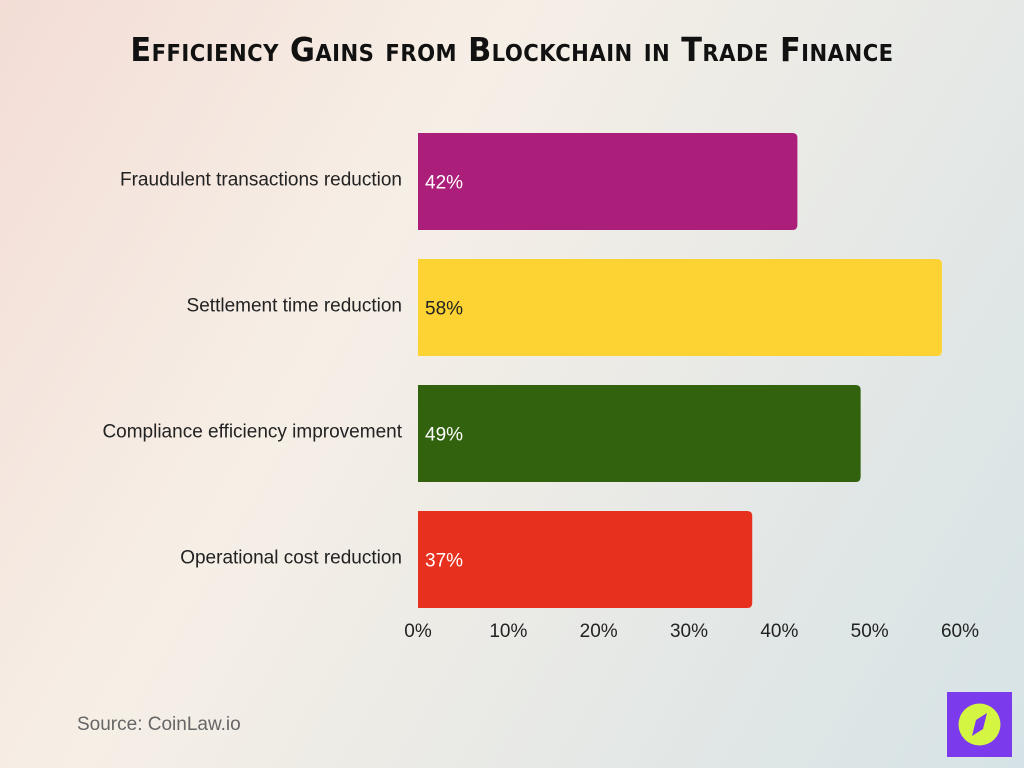 Image resolution: width=1024 pixels, height=768 pixels. Describe the element at coordinates (444, 561) in the screenshot. I see `data-label: 37%` at that location.